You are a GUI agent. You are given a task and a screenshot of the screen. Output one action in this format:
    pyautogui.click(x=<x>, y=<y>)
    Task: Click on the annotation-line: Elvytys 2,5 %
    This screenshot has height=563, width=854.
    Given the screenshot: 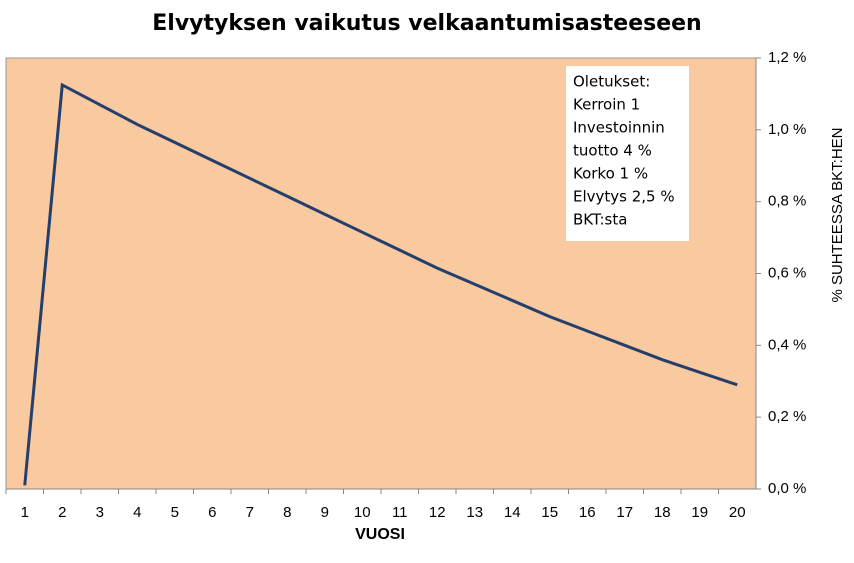 What is the action you would take?
    pyautogui.click(x=624, y=197)
    